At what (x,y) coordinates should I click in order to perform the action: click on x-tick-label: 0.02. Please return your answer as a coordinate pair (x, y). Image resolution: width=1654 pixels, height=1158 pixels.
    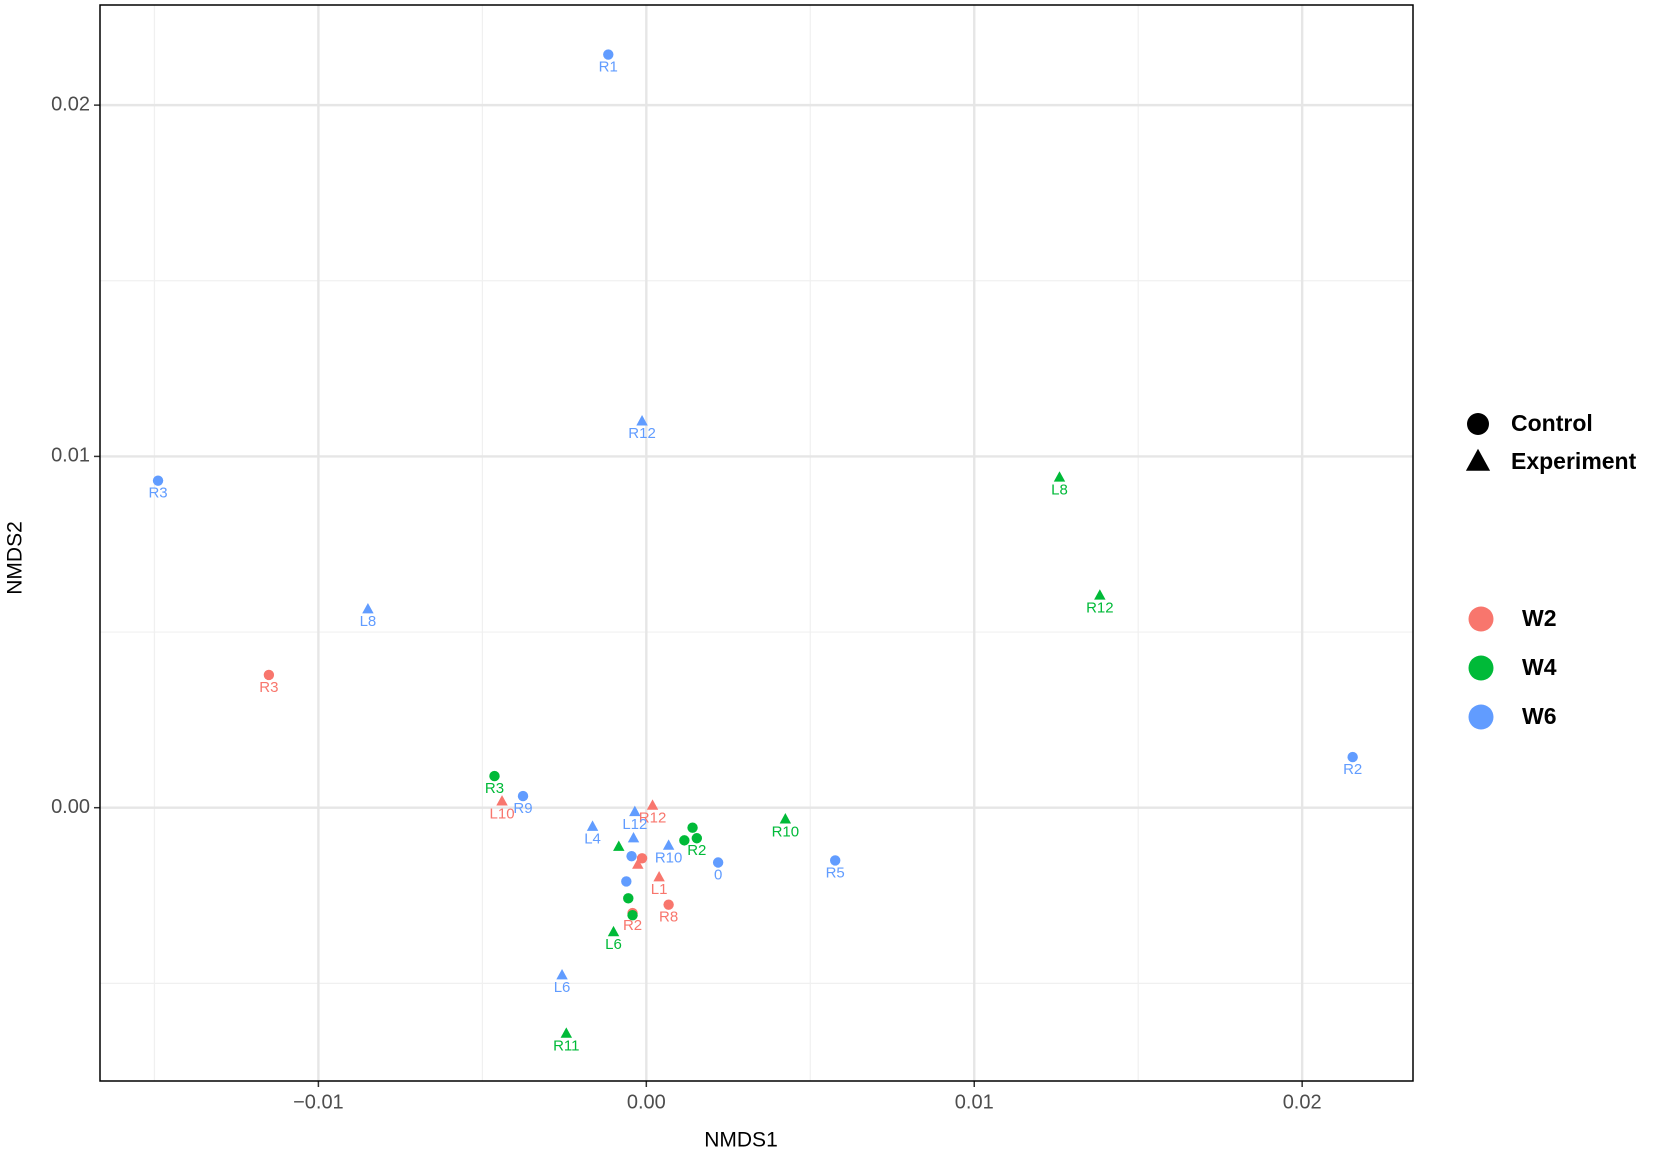
    Looking at the image, I should click on (1302, 1102).